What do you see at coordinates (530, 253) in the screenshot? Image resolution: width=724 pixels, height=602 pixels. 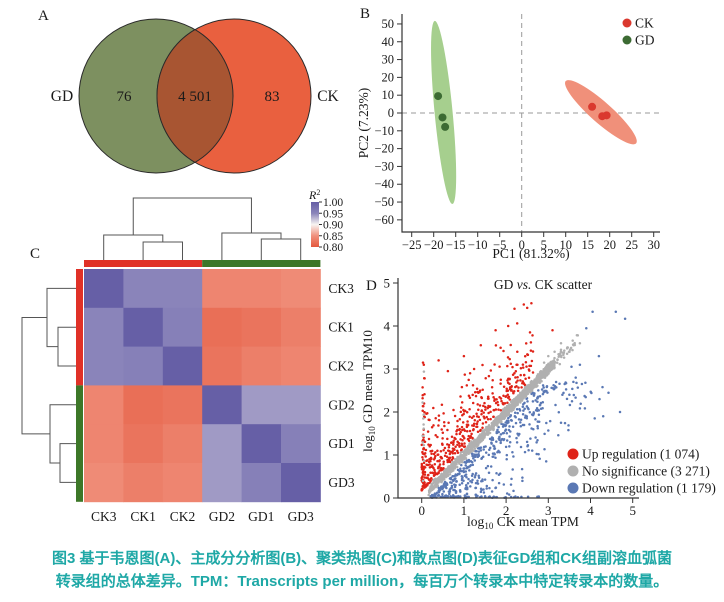 I see `pca-x-axis-label: PC1 (81.32%)` at bounding box center [530, 253].